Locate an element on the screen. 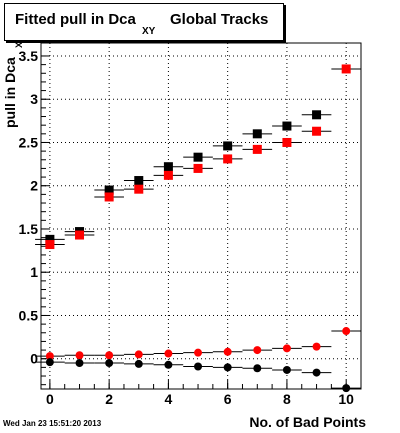  y-tick-label: 1 is located at coordinates (34, 272).